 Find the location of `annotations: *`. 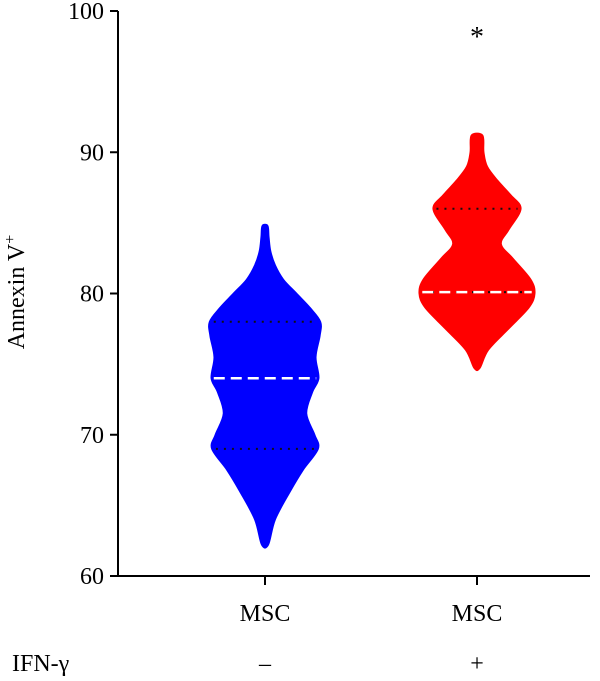

annotations: * is located at coordinates (477, 37).